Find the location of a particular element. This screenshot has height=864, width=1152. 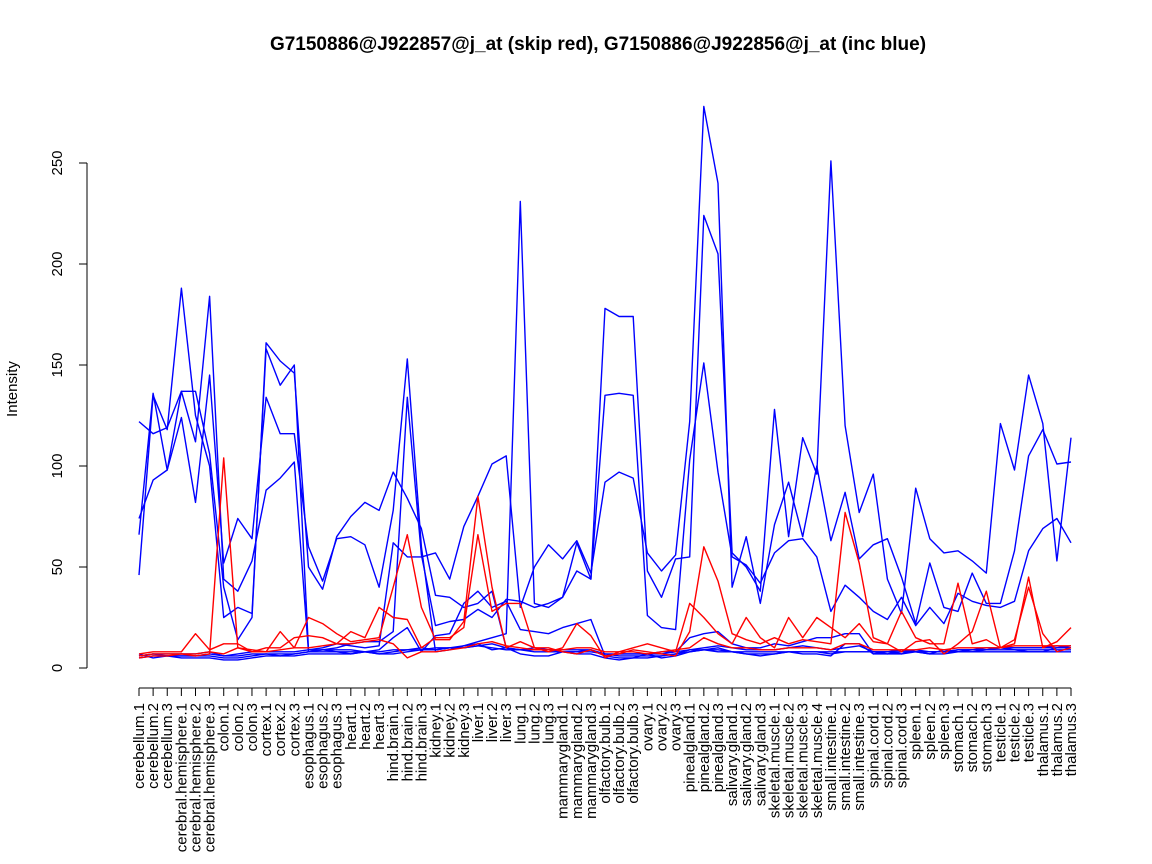

x-tick-label: mammarygland.3 is located at coordinates (591, 761).